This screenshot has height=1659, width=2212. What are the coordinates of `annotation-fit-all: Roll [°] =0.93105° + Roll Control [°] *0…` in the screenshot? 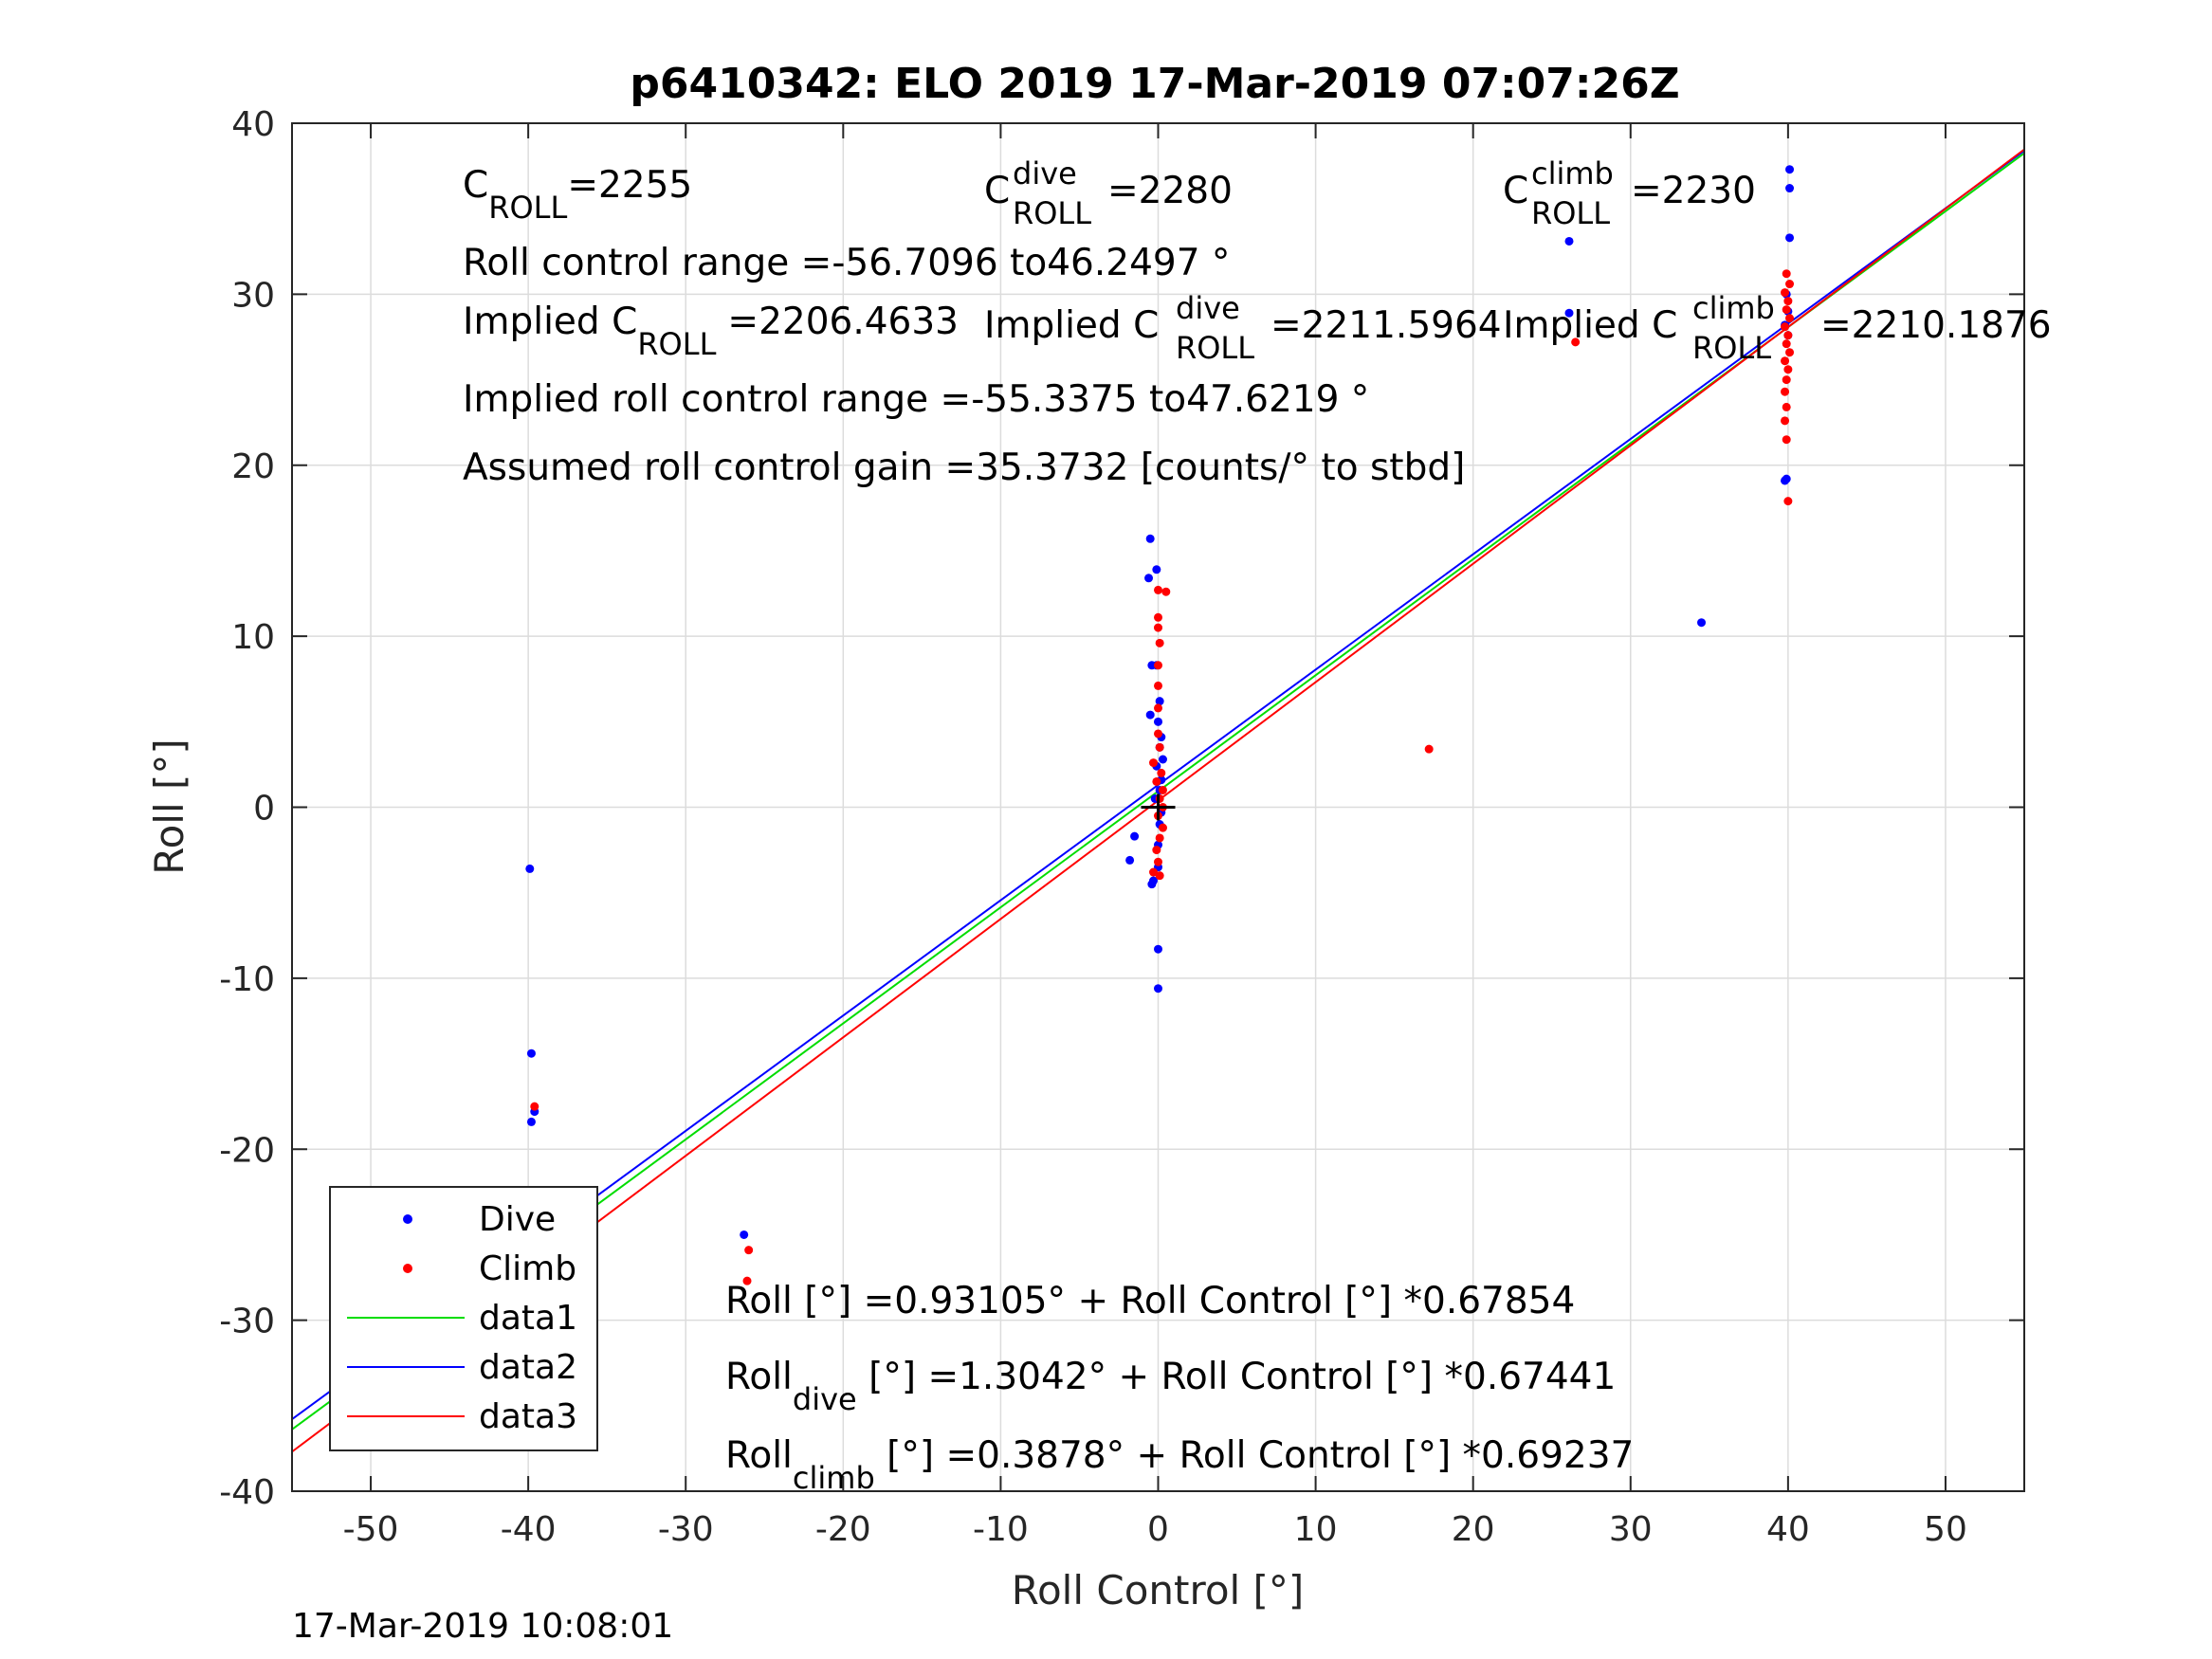 It's located at (1150, 1301).